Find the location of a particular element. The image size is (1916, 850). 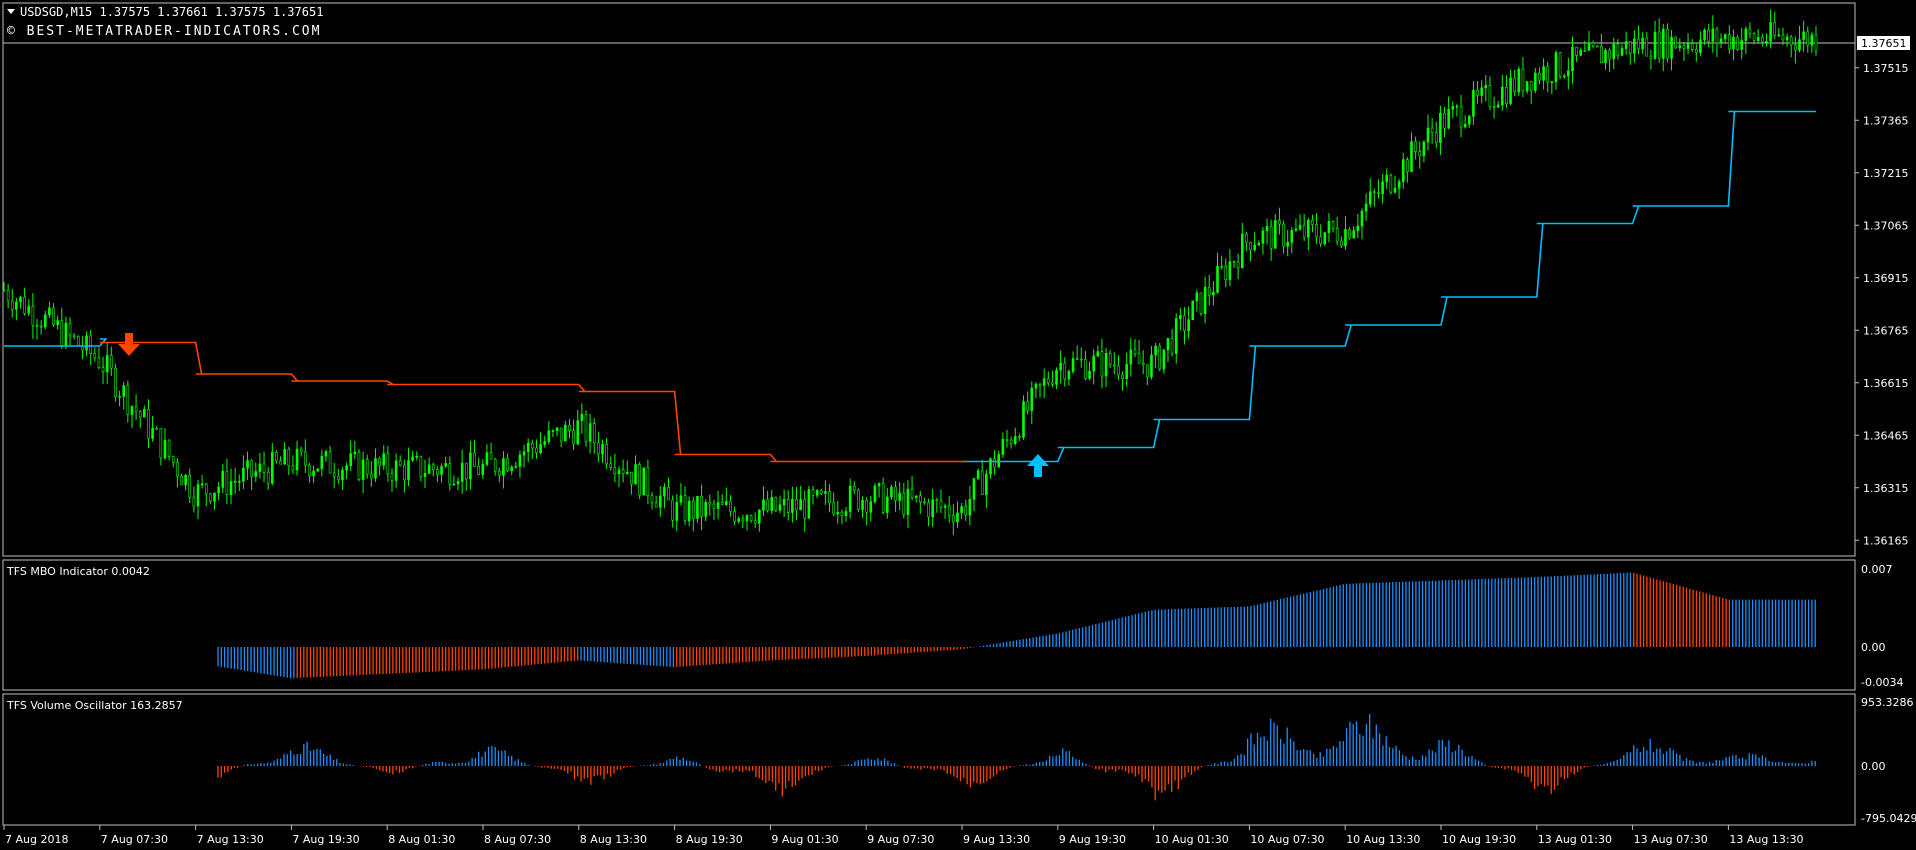

vol-tick-top: 953.3286 is located at coordinates (1887, 702).